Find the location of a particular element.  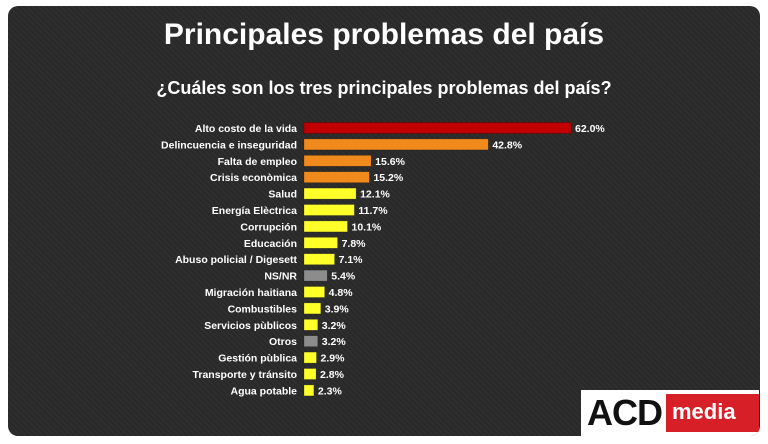

category-label: NS/NR is located at coordinates (280, 277).